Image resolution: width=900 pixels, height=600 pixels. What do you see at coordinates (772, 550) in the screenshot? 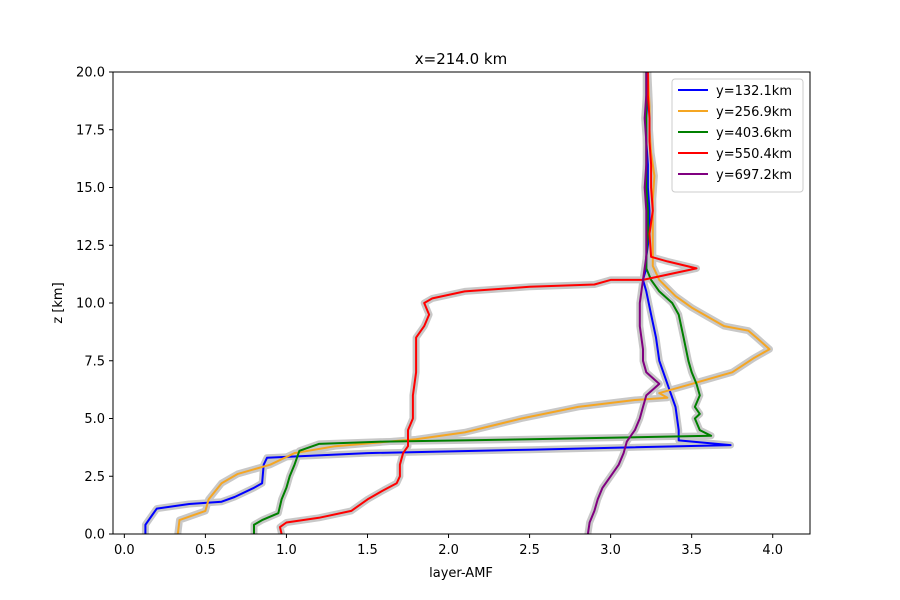
I see `x-tick-label: 4.0` at bounding box center [772, 550].